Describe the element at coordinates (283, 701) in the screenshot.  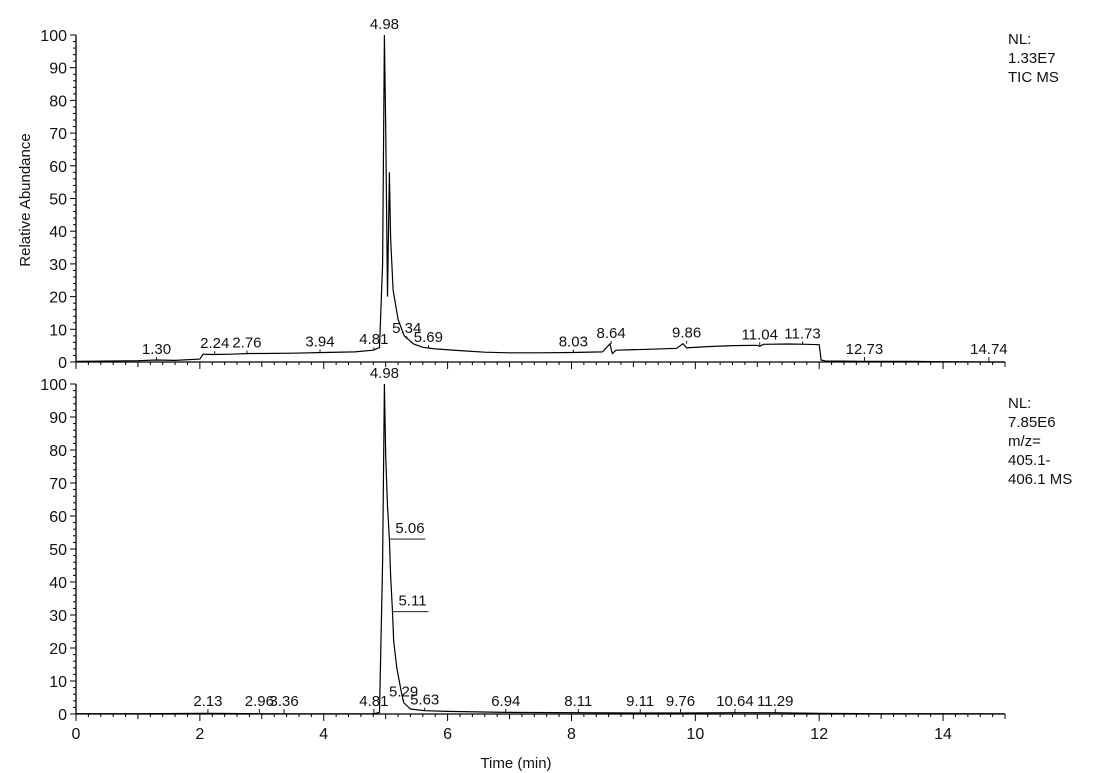
I see `peak-label: 3.36` at that location.